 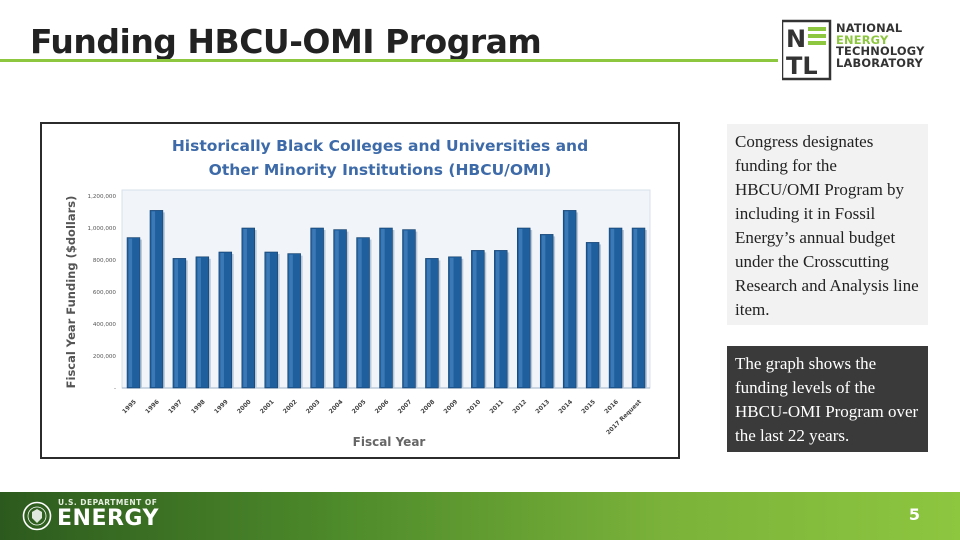 I want to click on x-tick-label: 1995, so click(x=129, y=406).